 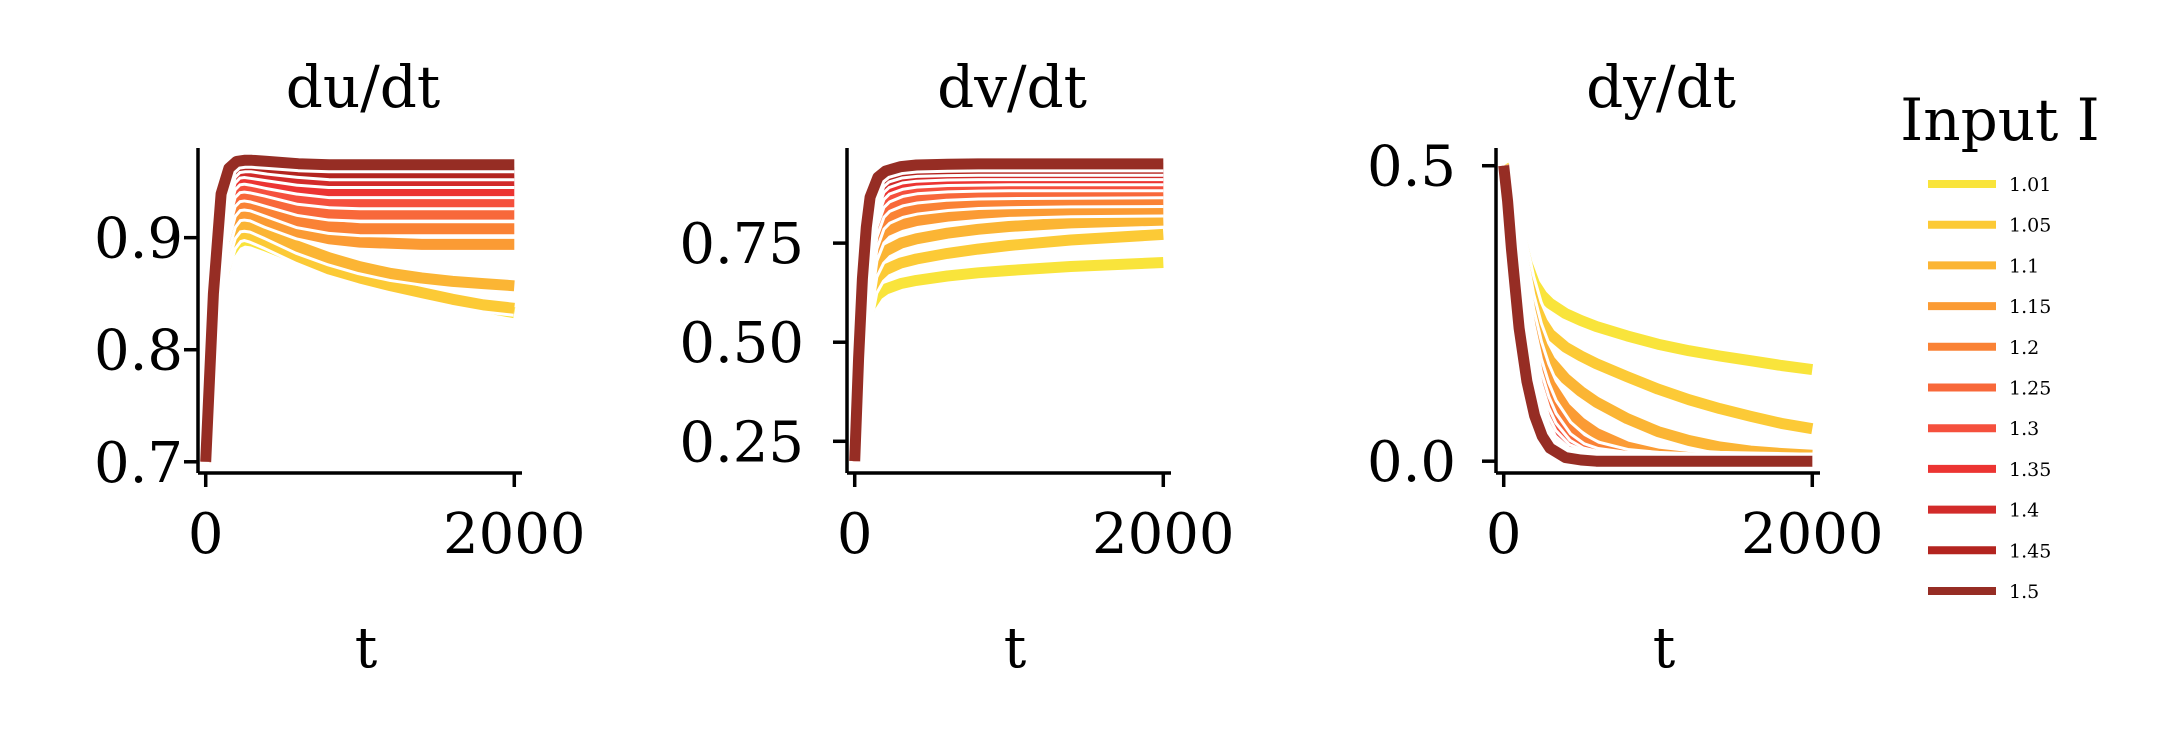 What do you see at coordinates (741, 343) in the screenshot?
I see `y-tick-label: 0.50` at bounding box center [741, 343].